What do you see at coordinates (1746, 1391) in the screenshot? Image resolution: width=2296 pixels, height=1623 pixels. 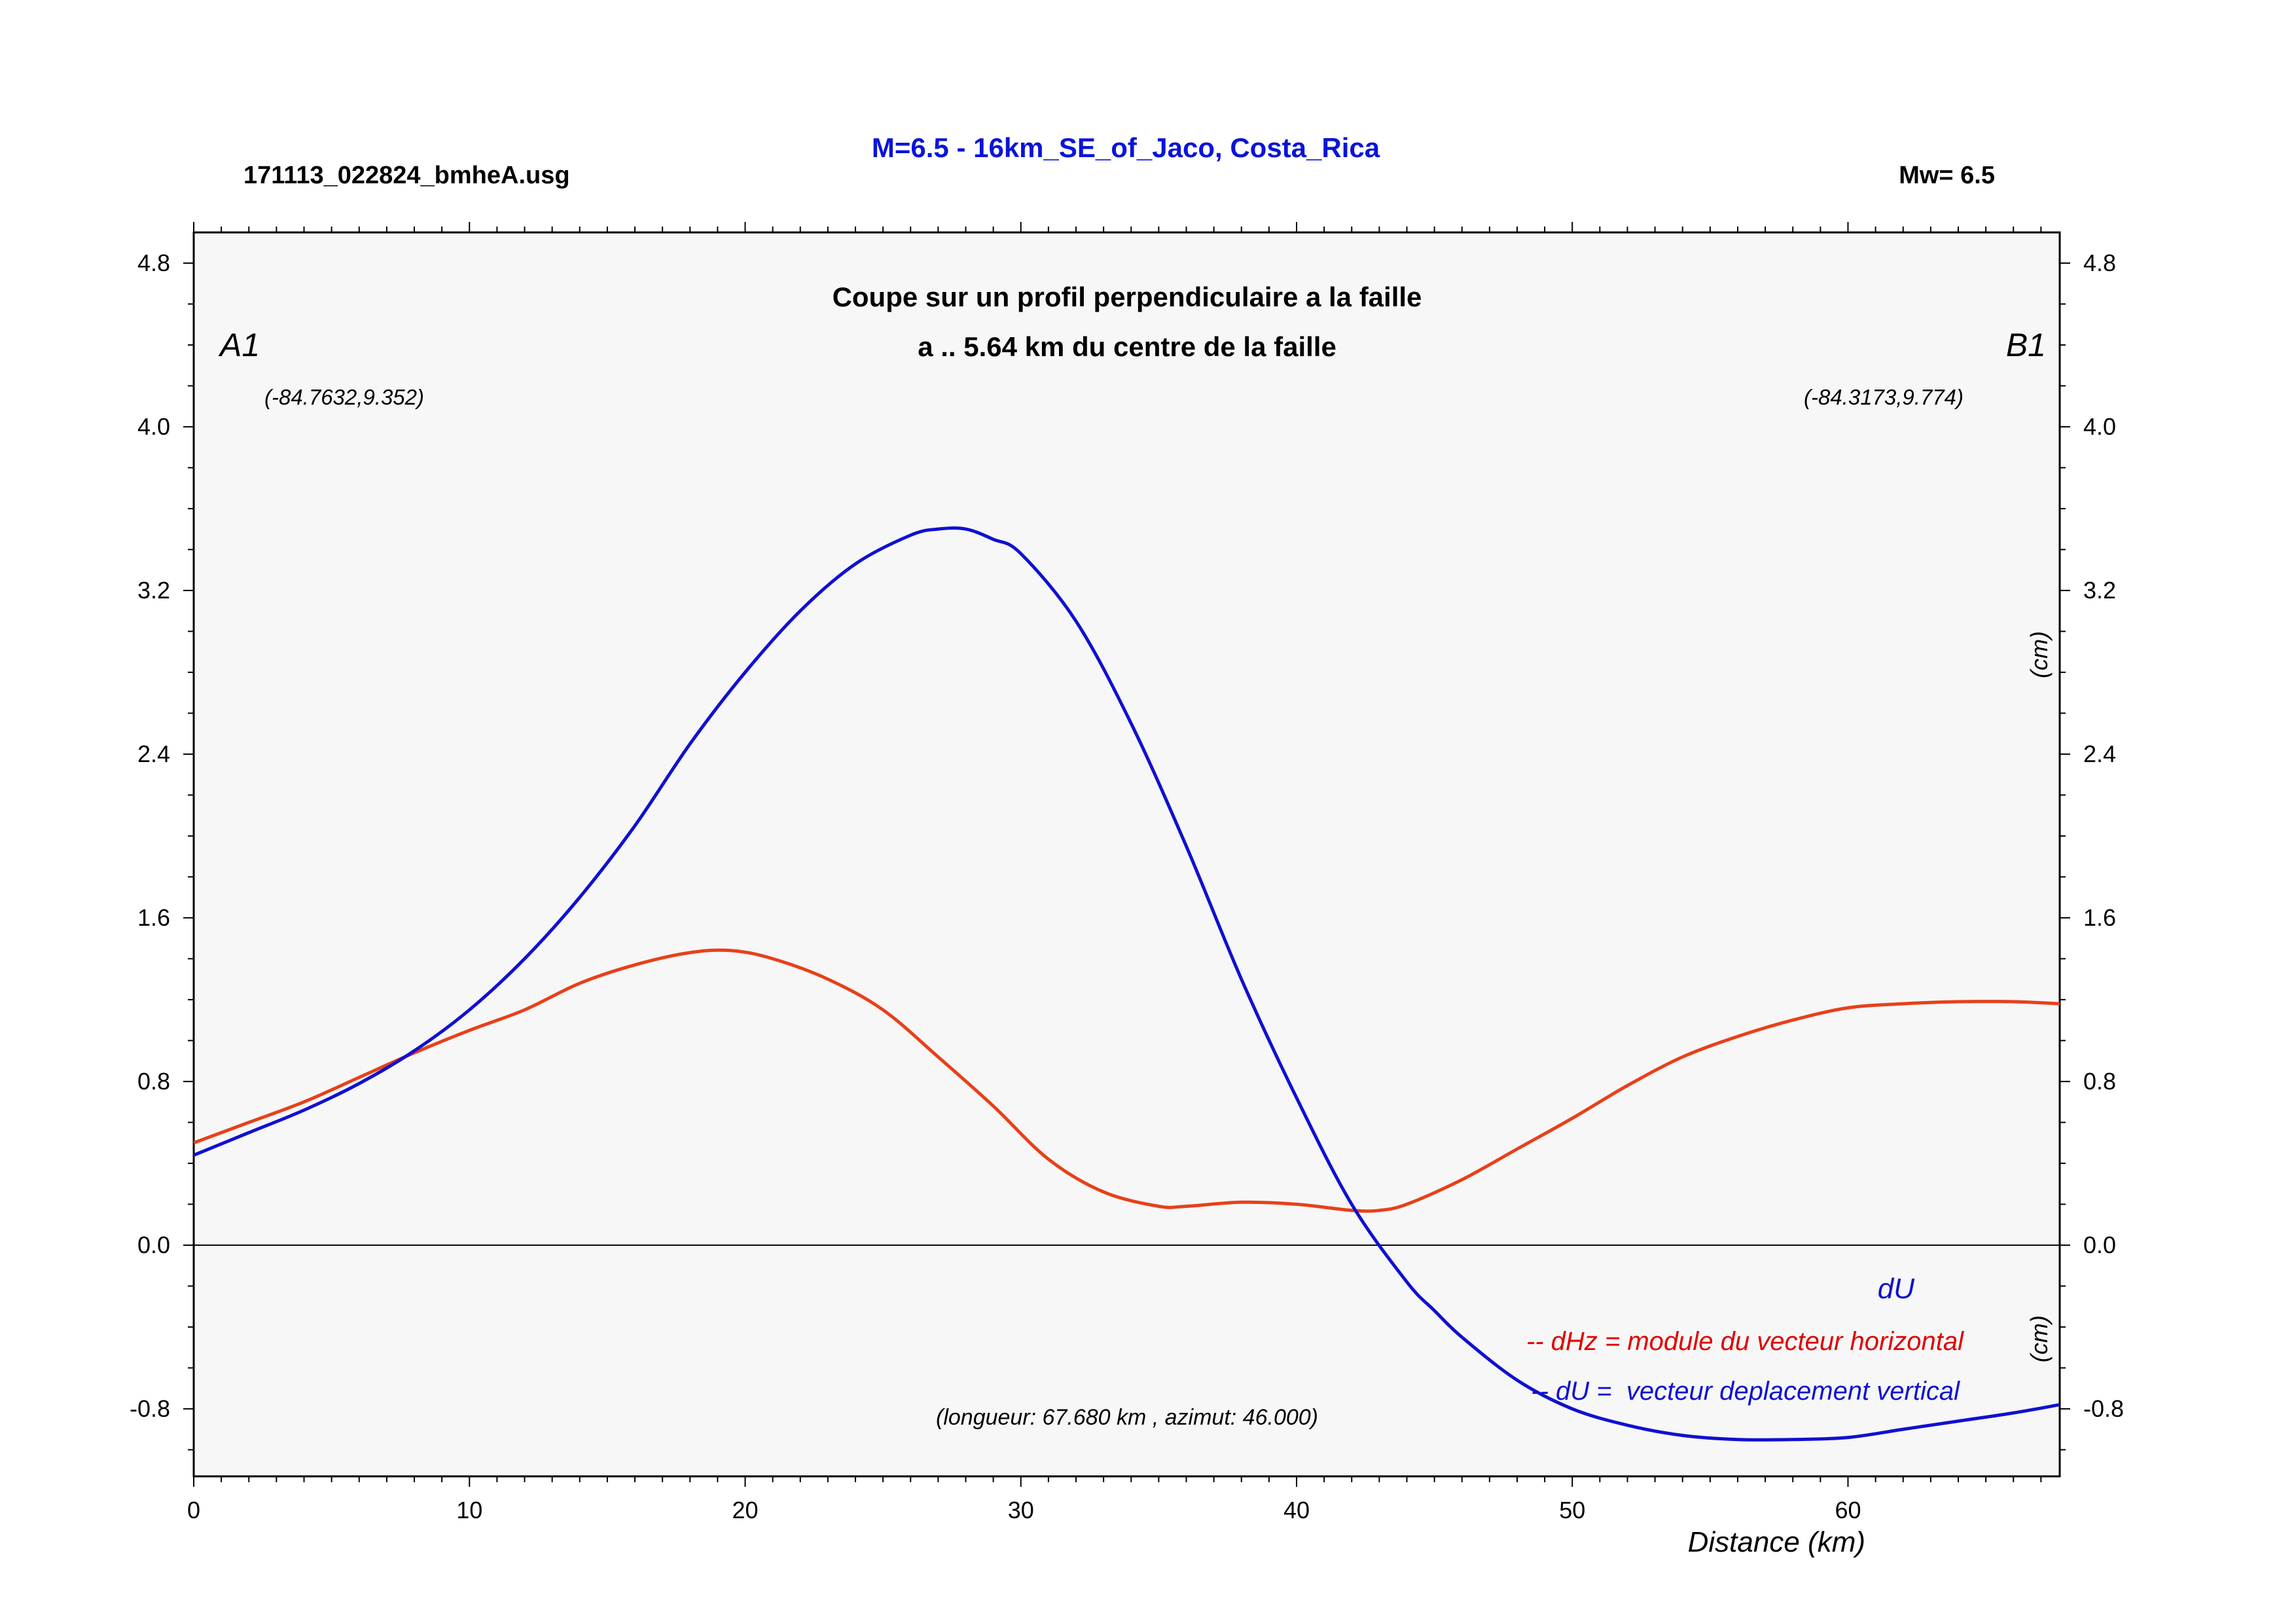 I see `legend-entry-du: -- dU = vecteur deplacement vertical` at bounding box center [1746, 1391].